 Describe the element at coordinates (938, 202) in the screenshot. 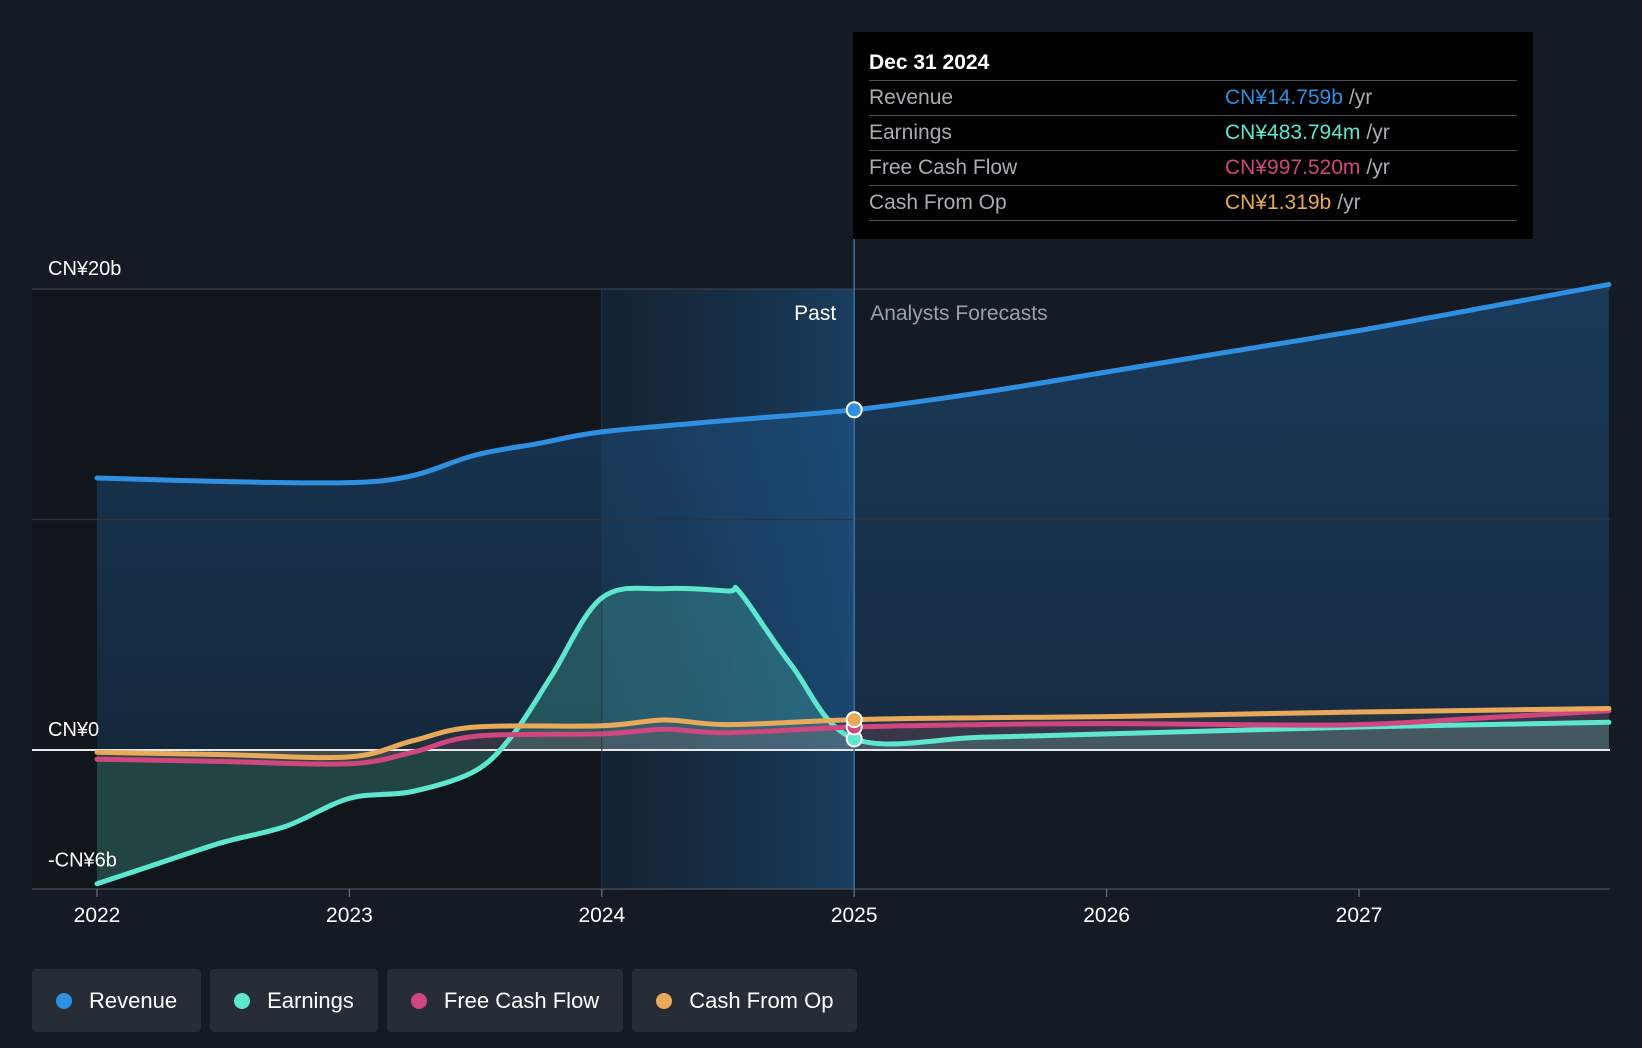

I see `tooltip-label: Cash From Op` at that location.